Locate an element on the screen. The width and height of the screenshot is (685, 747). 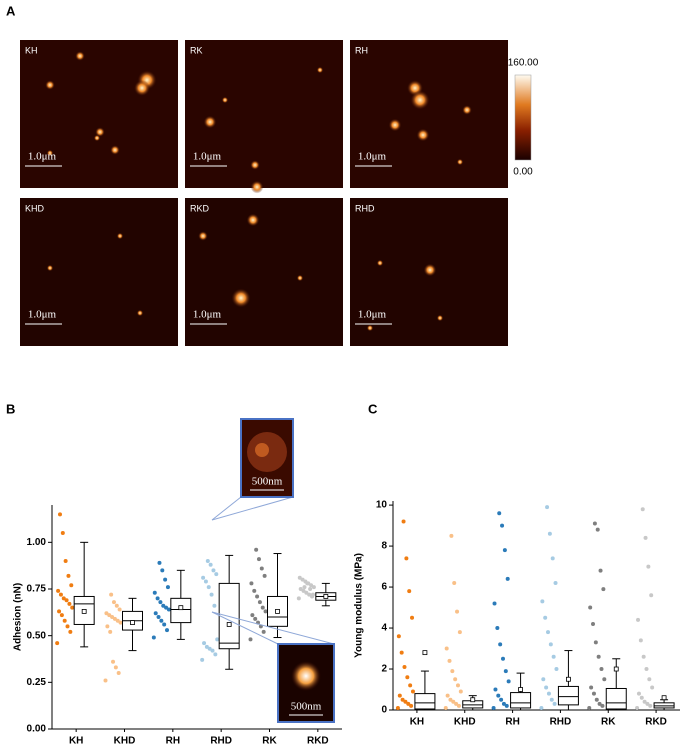
x-tick-label: RKD is located at coordinates (318, 741).